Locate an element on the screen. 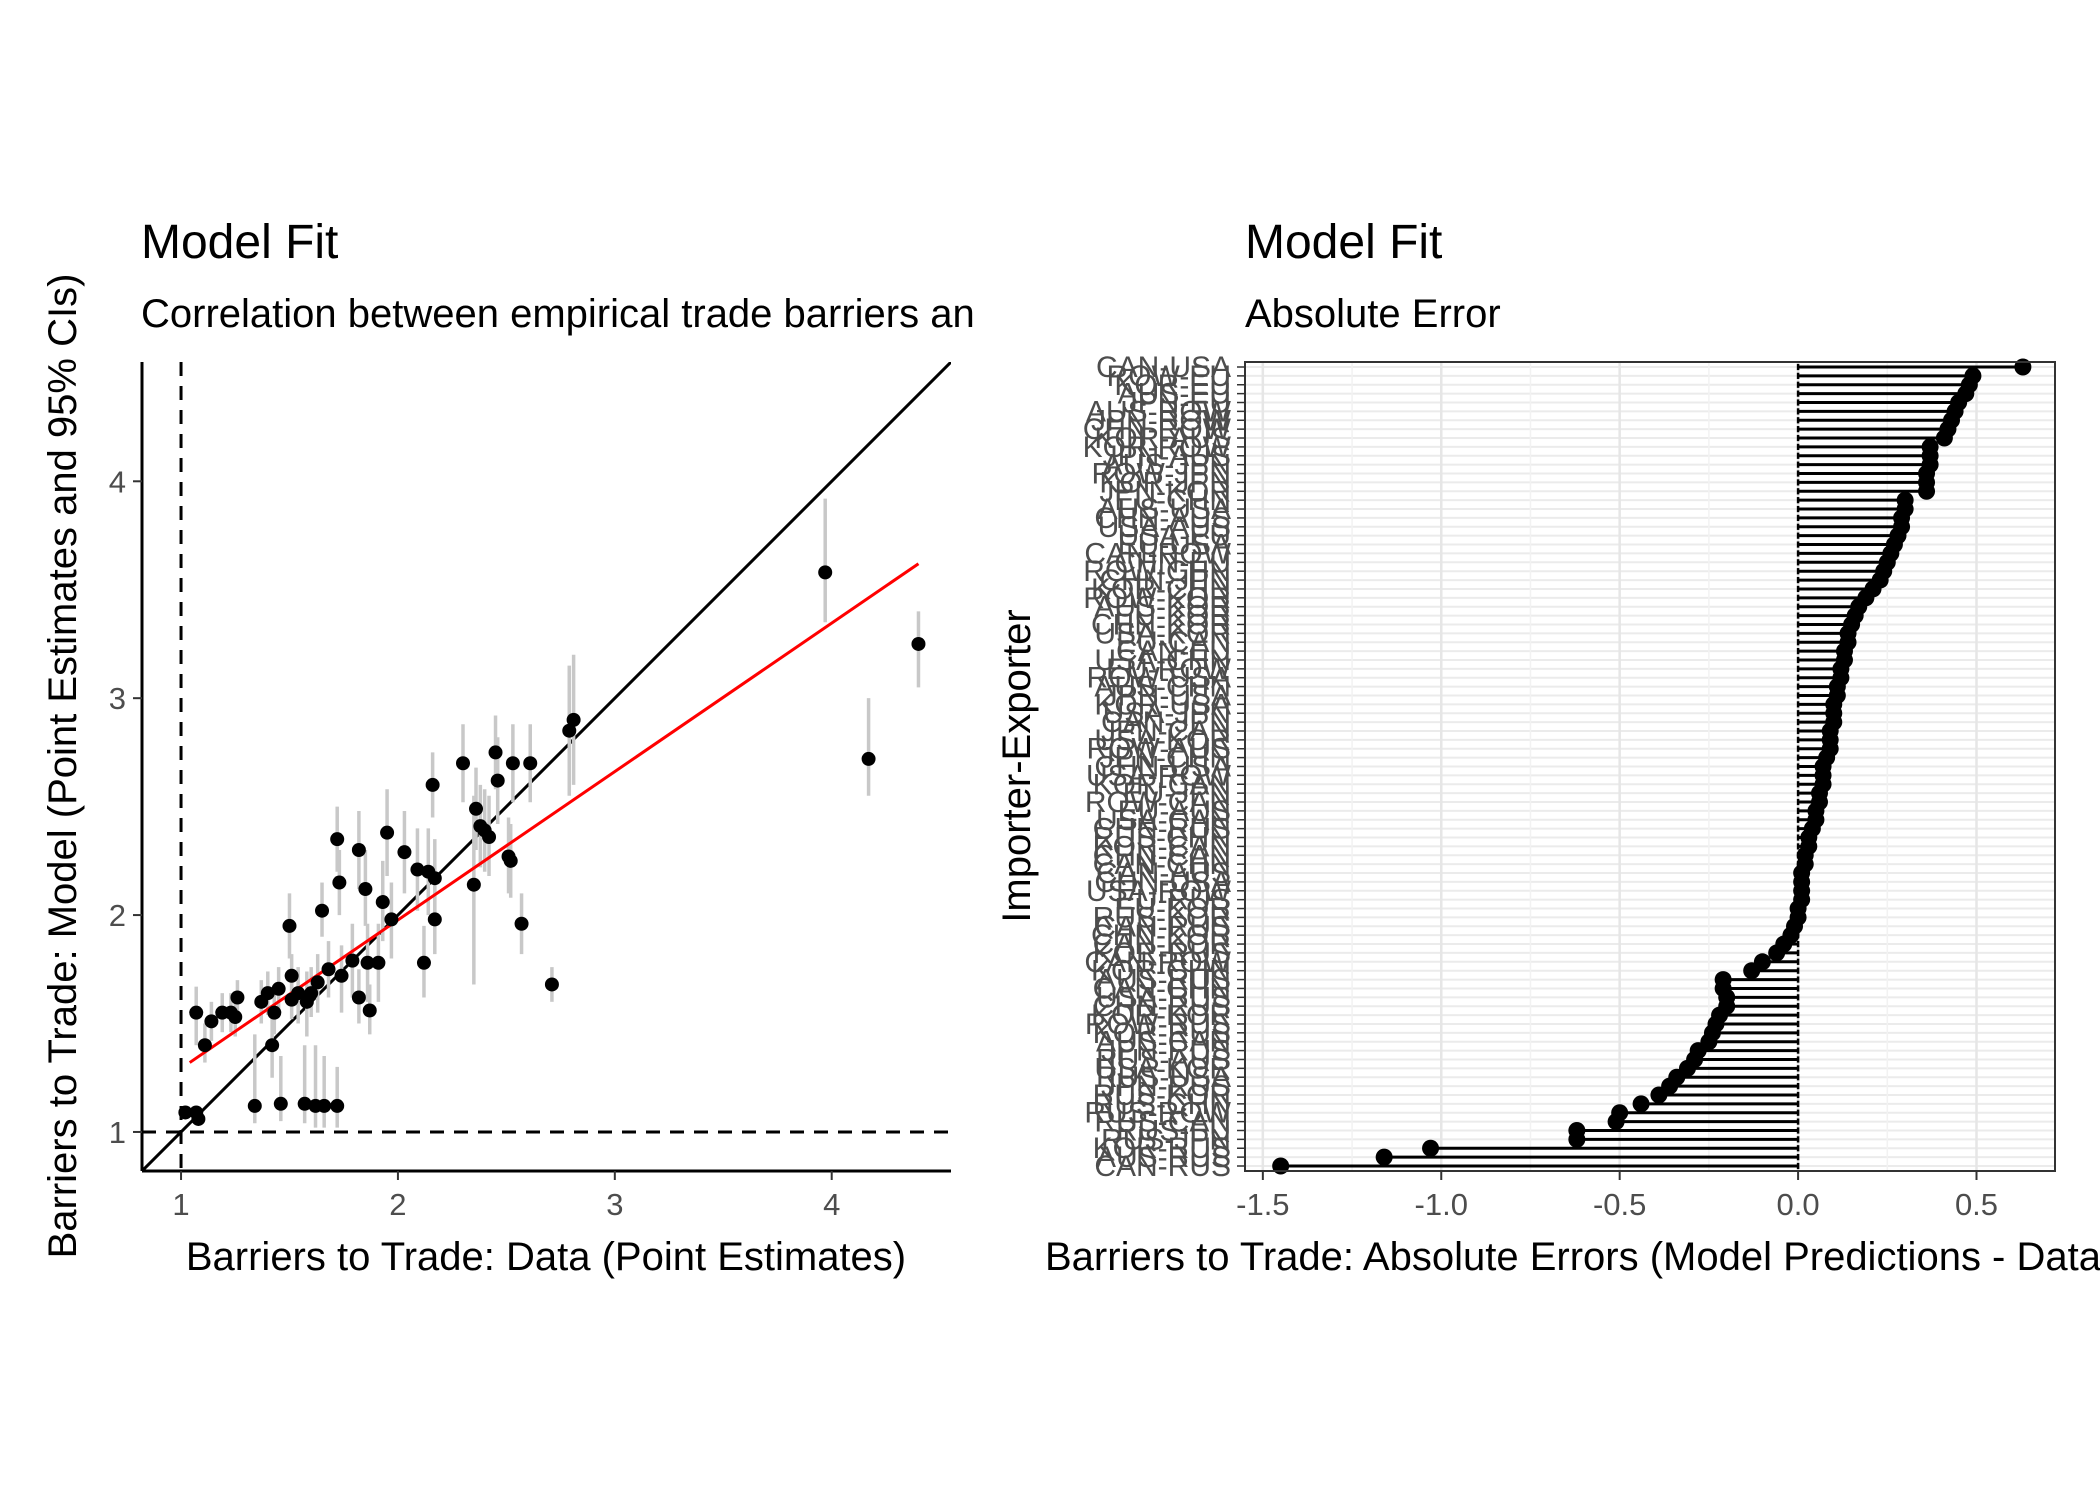 This screenshot has width=2100, height=1500. y-tick-label: KOR-RUS is located at coordinates (1162, 1033).